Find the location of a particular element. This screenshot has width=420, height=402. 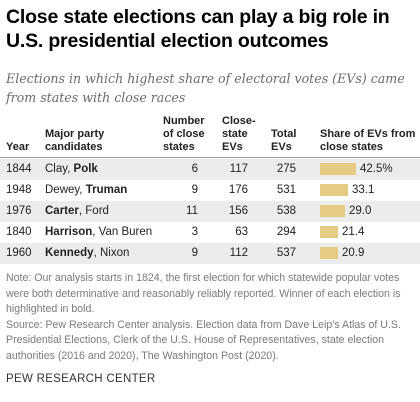

header-candidates: Major party candidates is located at coordinates (75, 140).